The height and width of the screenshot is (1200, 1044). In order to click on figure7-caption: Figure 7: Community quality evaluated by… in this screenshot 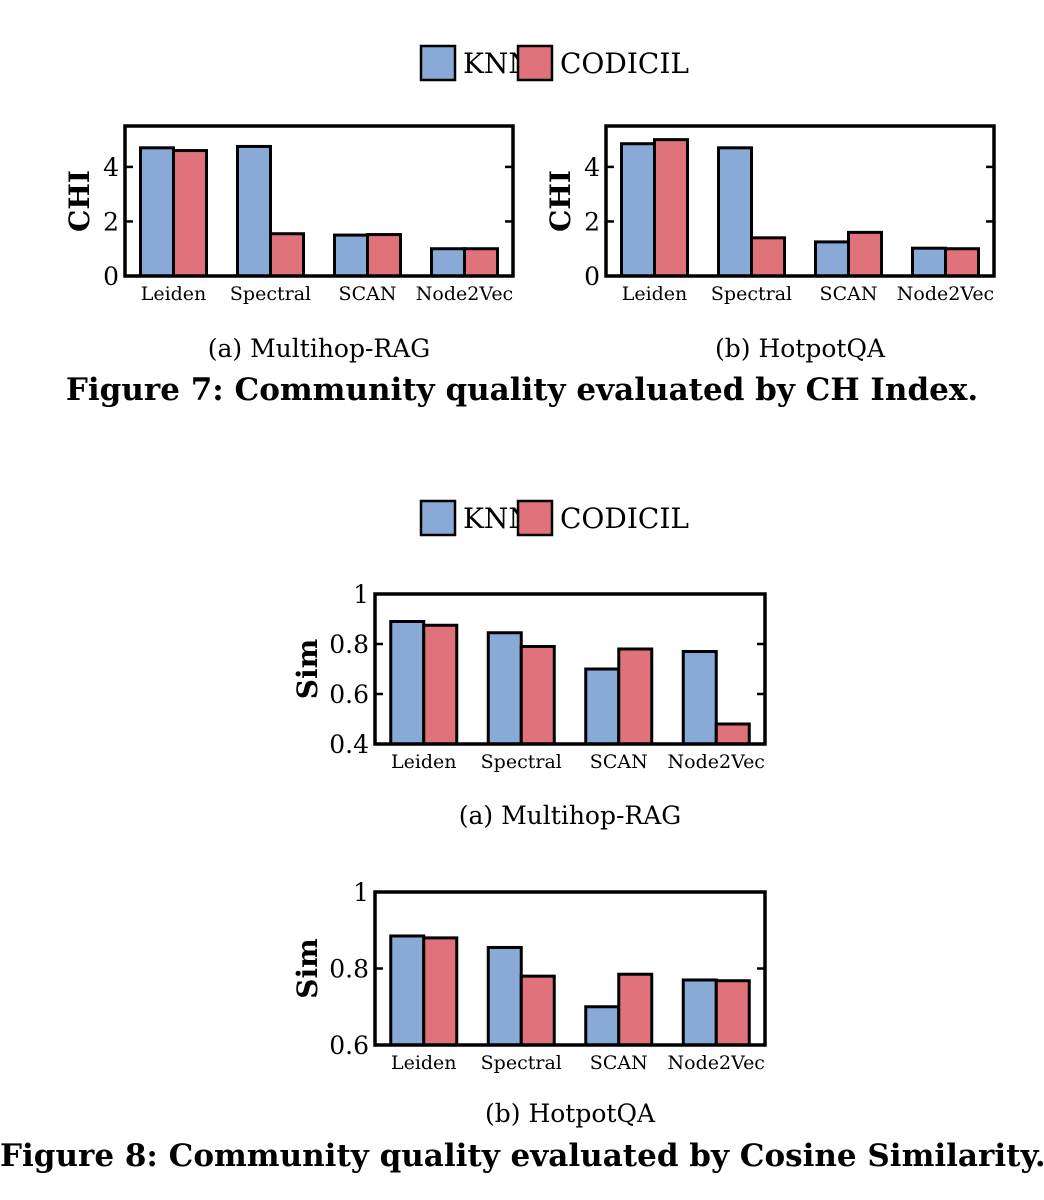, I will do `click(522, 390)`.